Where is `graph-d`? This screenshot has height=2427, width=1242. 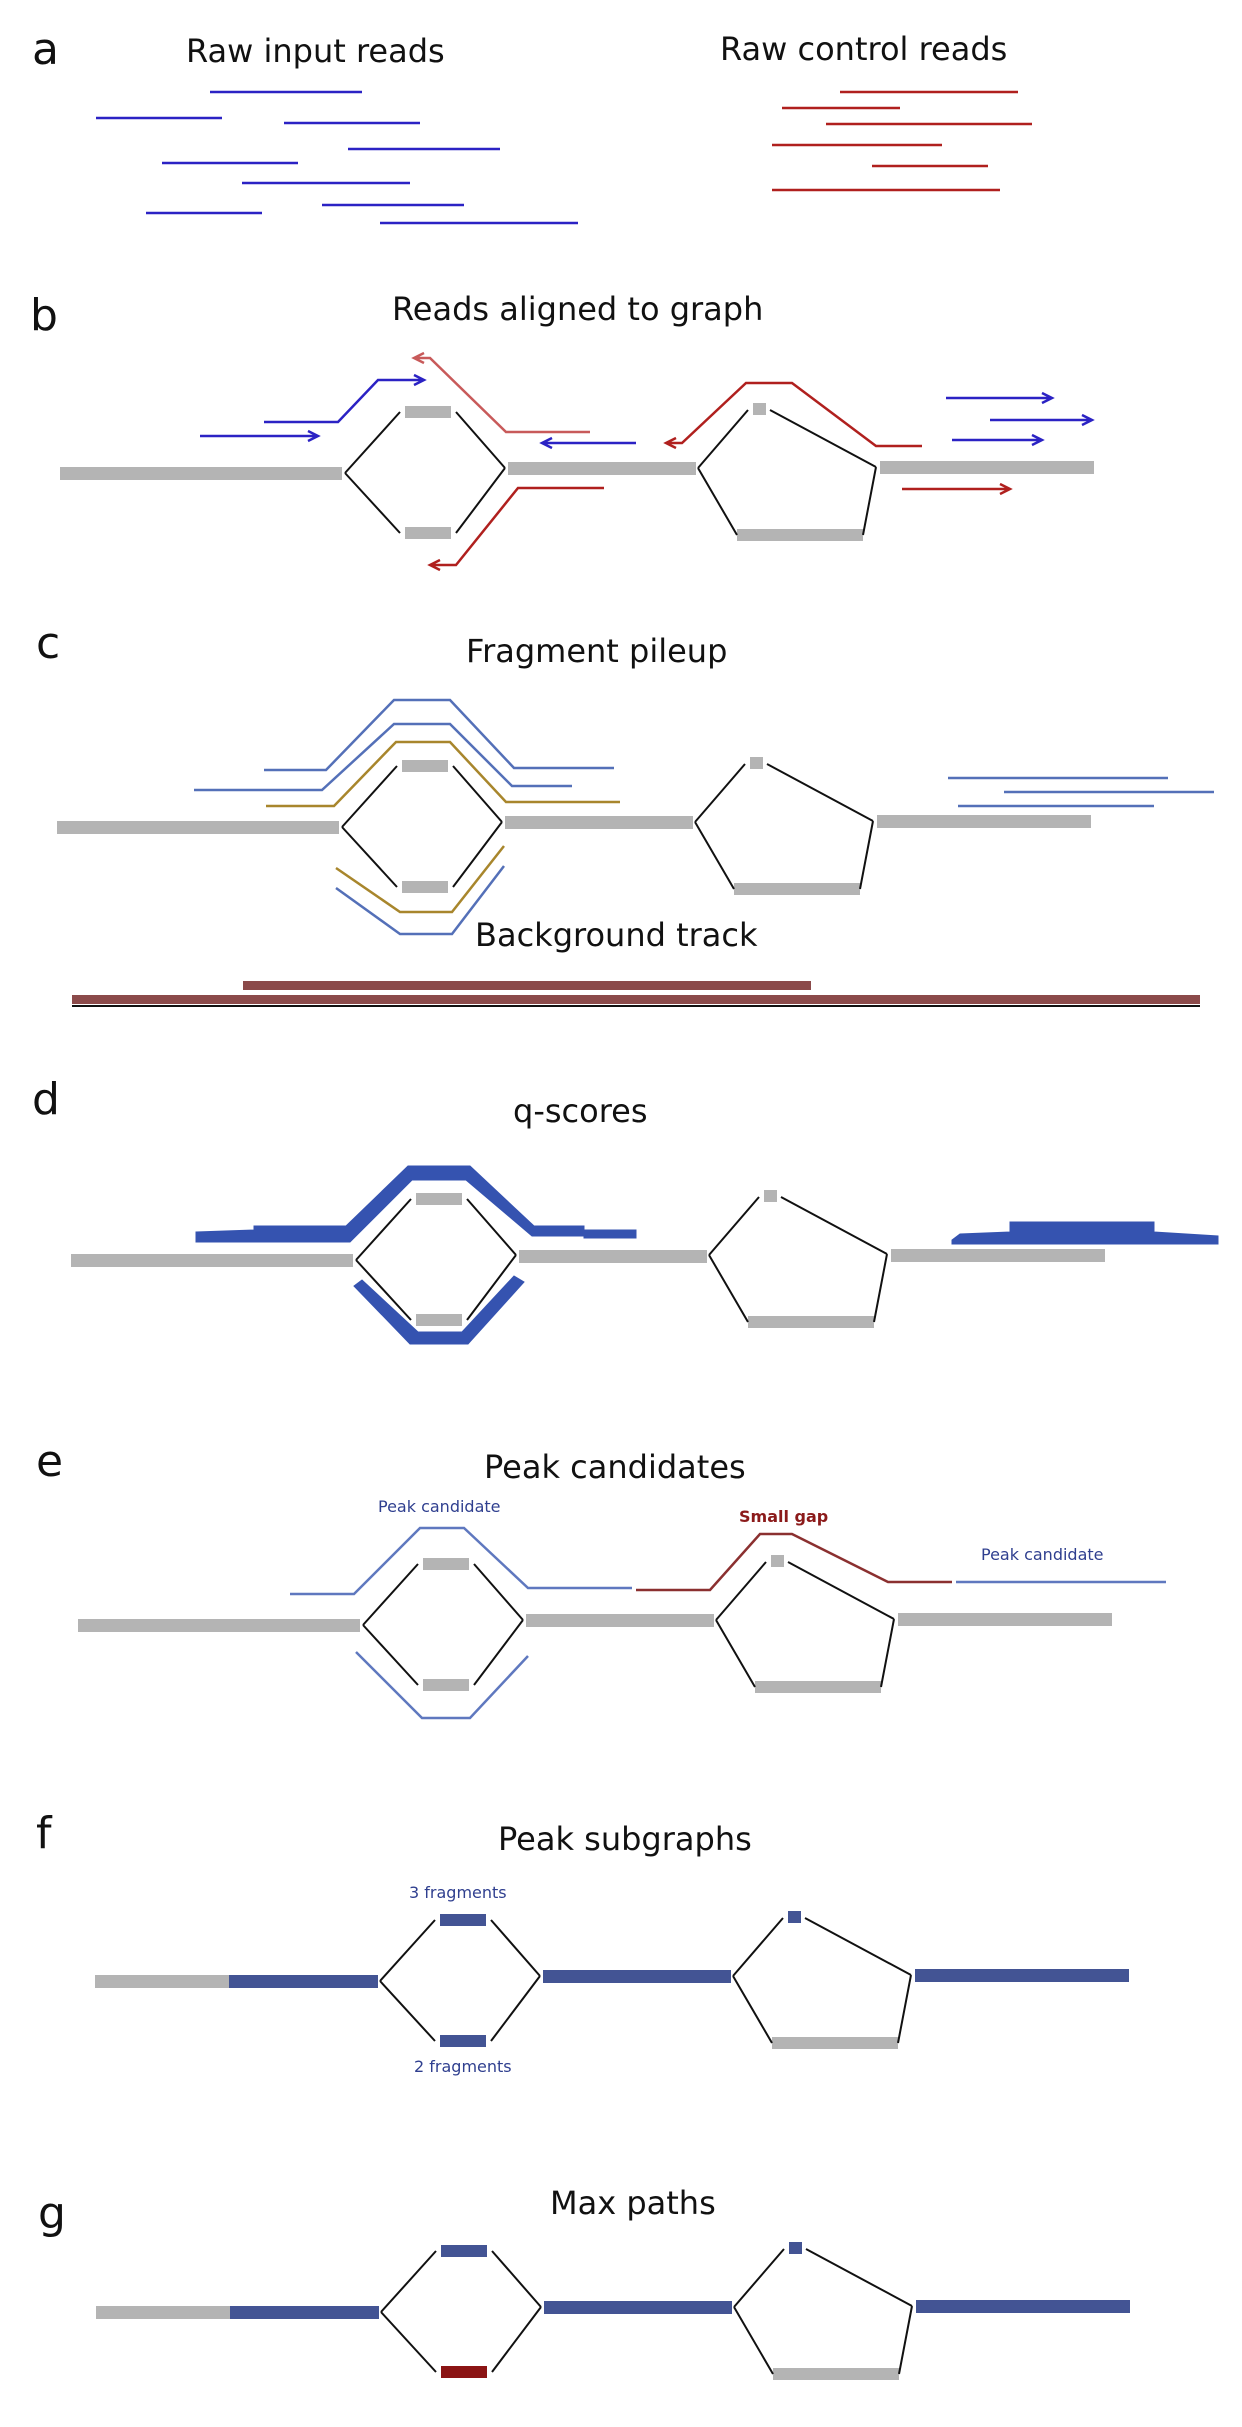 graph-d is located at coordinates (588, 1259).